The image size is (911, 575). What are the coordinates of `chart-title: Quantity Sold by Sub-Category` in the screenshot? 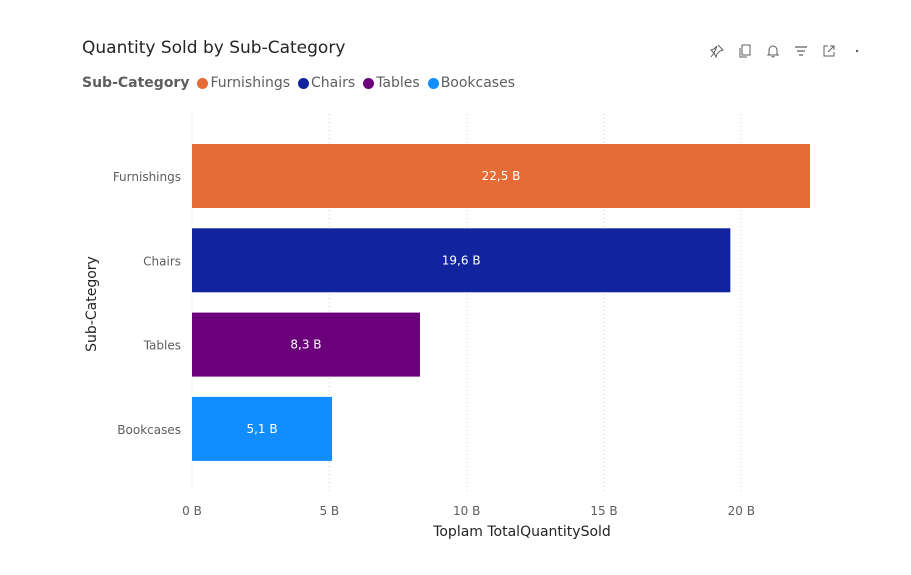 It's located at (214, 48).